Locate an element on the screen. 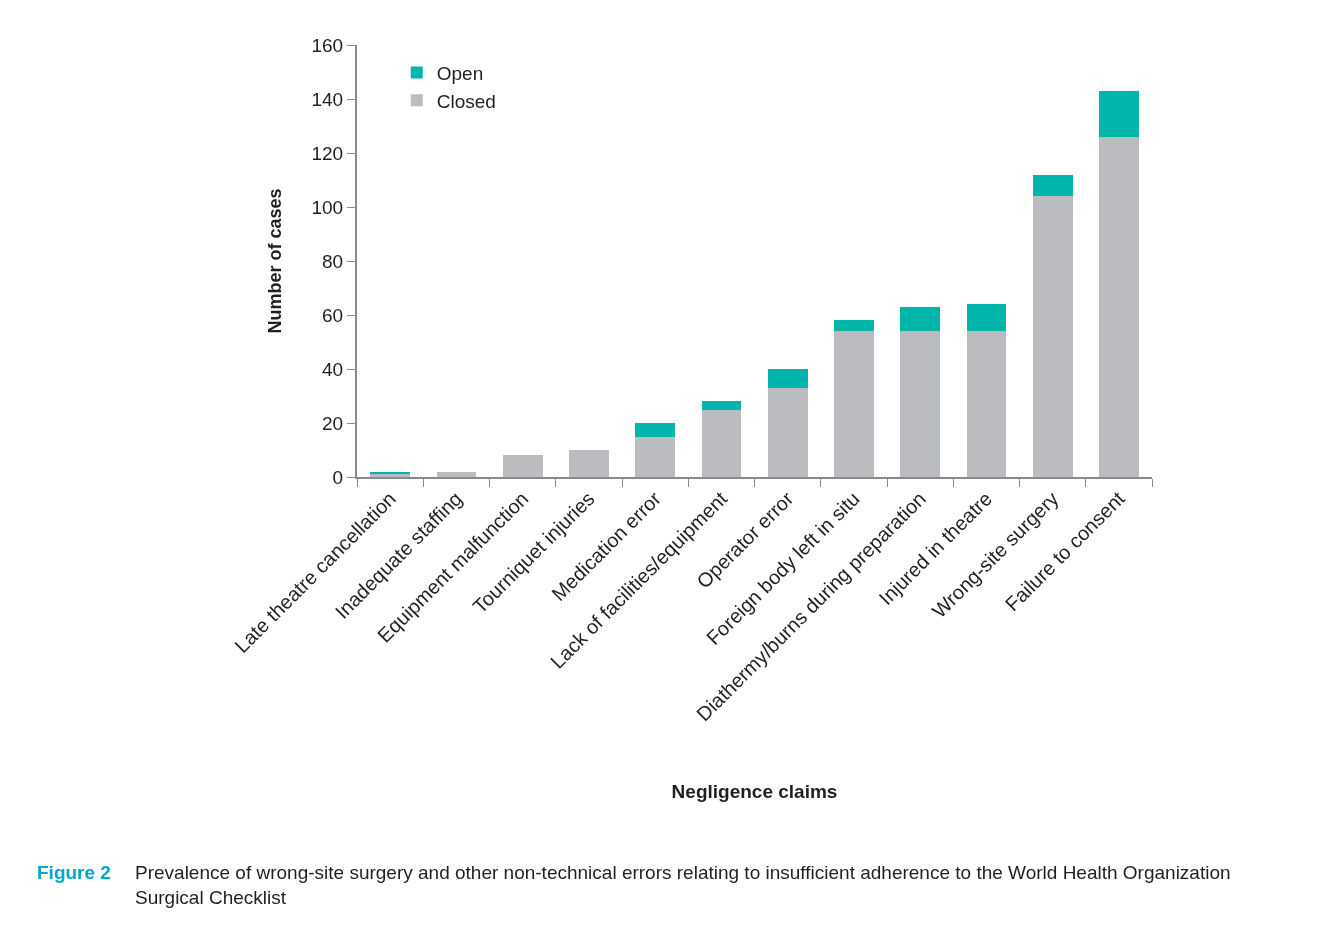  y-tick-label: 40 is located at coordinates (333, 369).